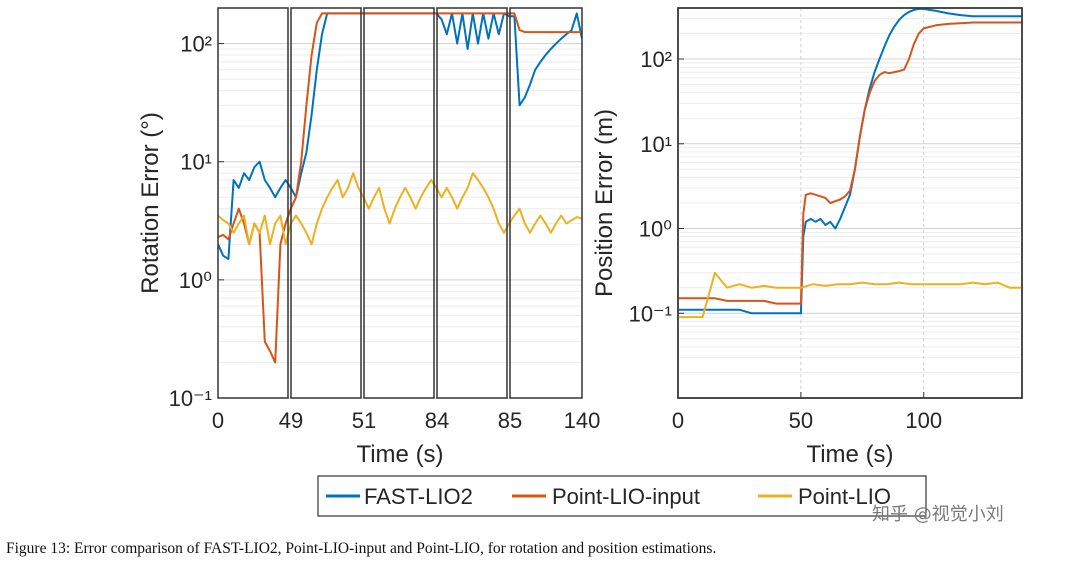 Image resolution: width=1080 pixels, height=564 pixels. Describe the element at coordinates (656, 144) in the screenshot. I see `position-y-tick-label: 10¹` at that location.